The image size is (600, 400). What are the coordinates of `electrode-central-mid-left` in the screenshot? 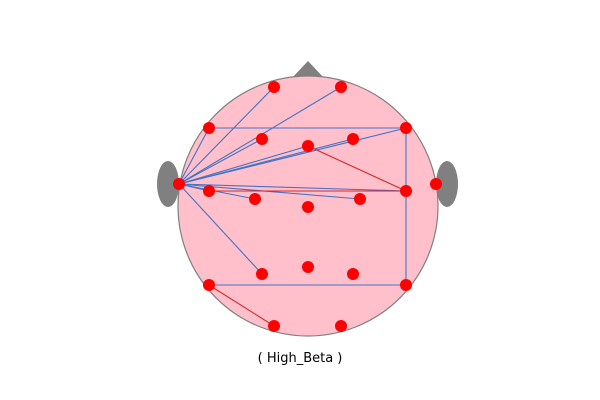 It's located at (255, 199).